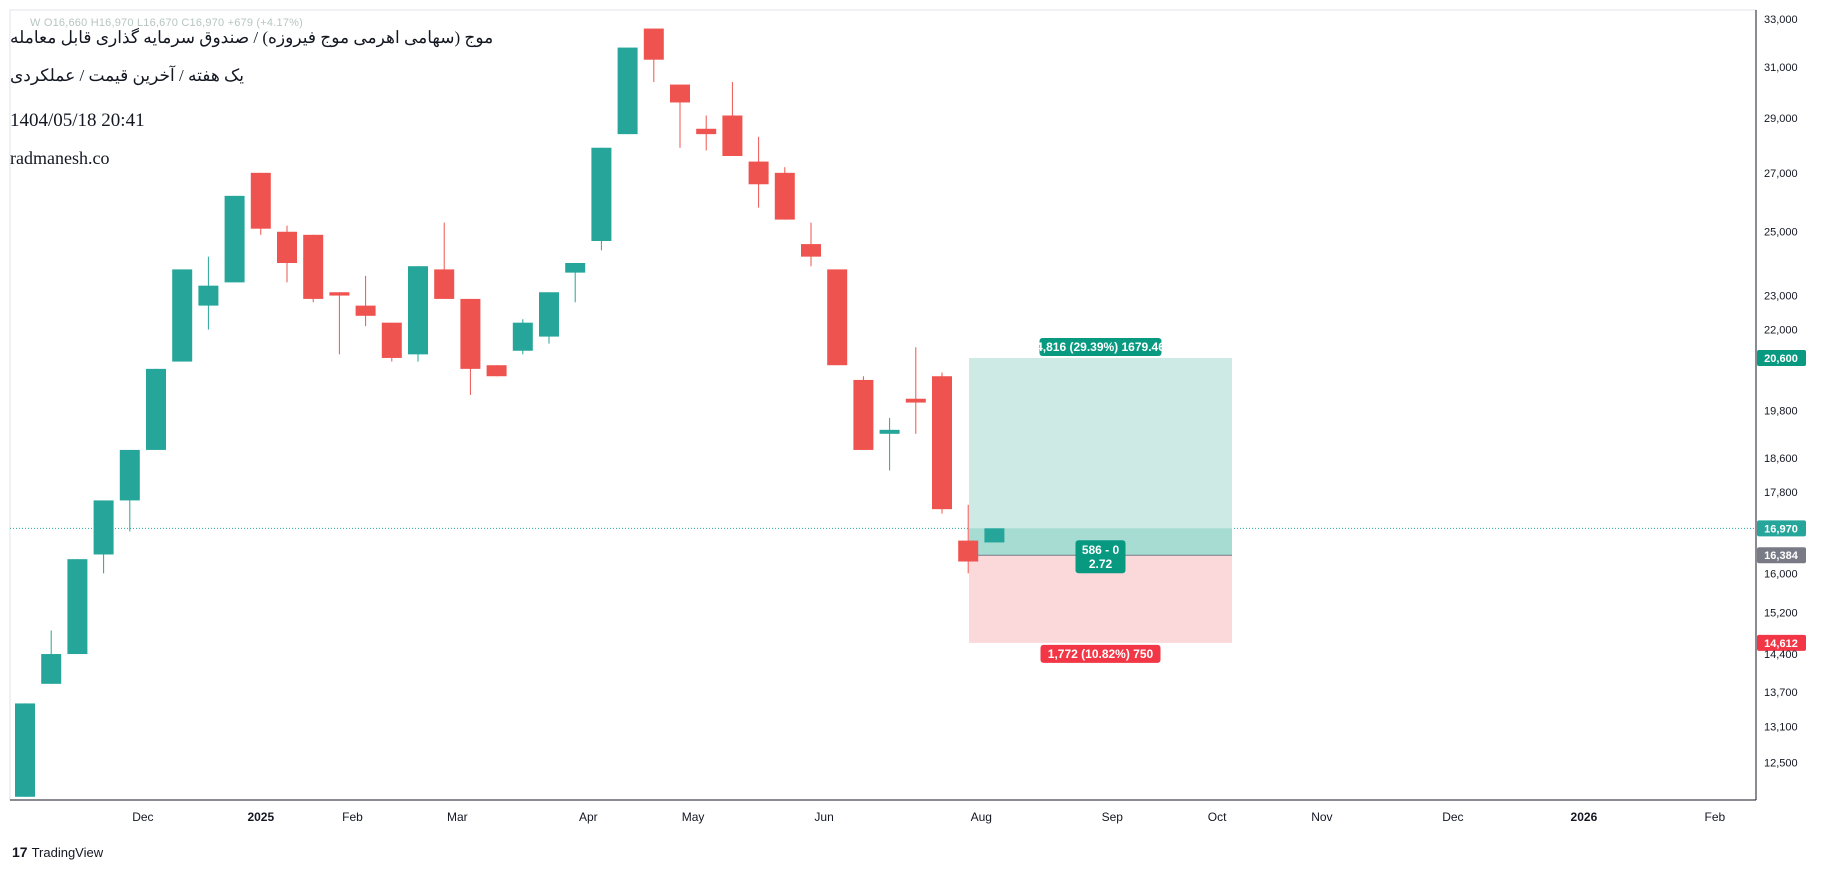 Image resolution: width=1827 pixels, height=871 pixels. What do you see at coordinates (20, 852) in the screenshot?
I see `tradingview-logo-icon: 17` at bounding box center [20, 852].